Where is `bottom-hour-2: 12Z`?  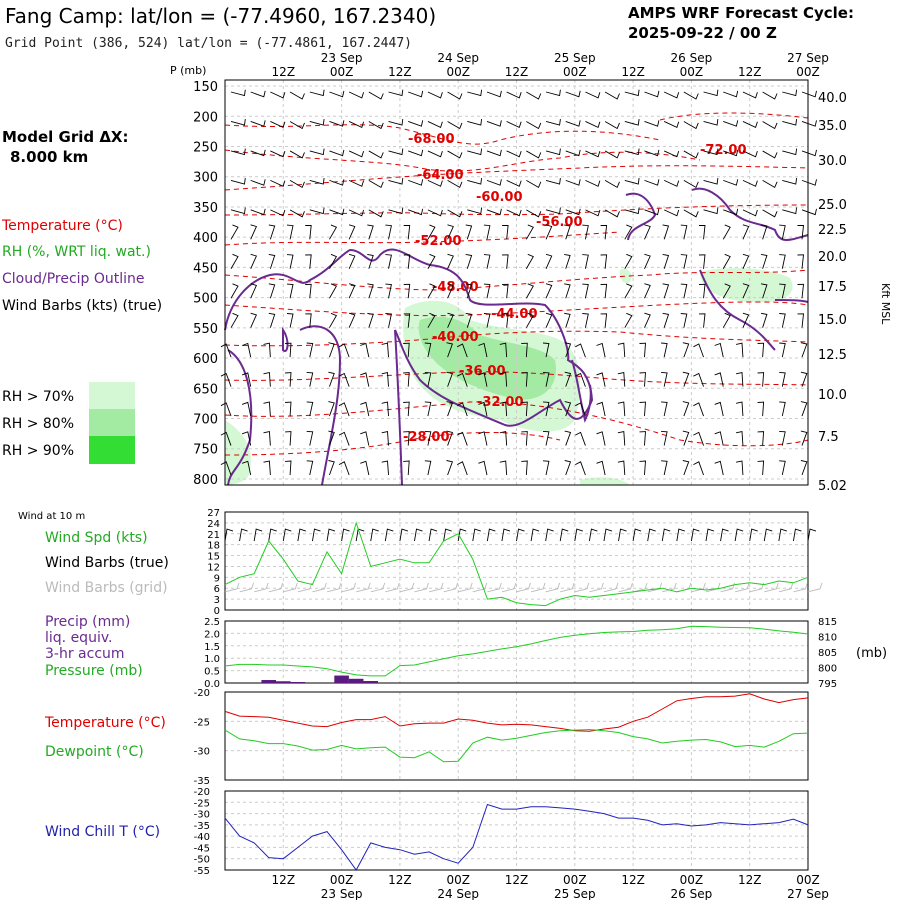
bottom-hour-2: 12Z is located at coordinates (400, 880).